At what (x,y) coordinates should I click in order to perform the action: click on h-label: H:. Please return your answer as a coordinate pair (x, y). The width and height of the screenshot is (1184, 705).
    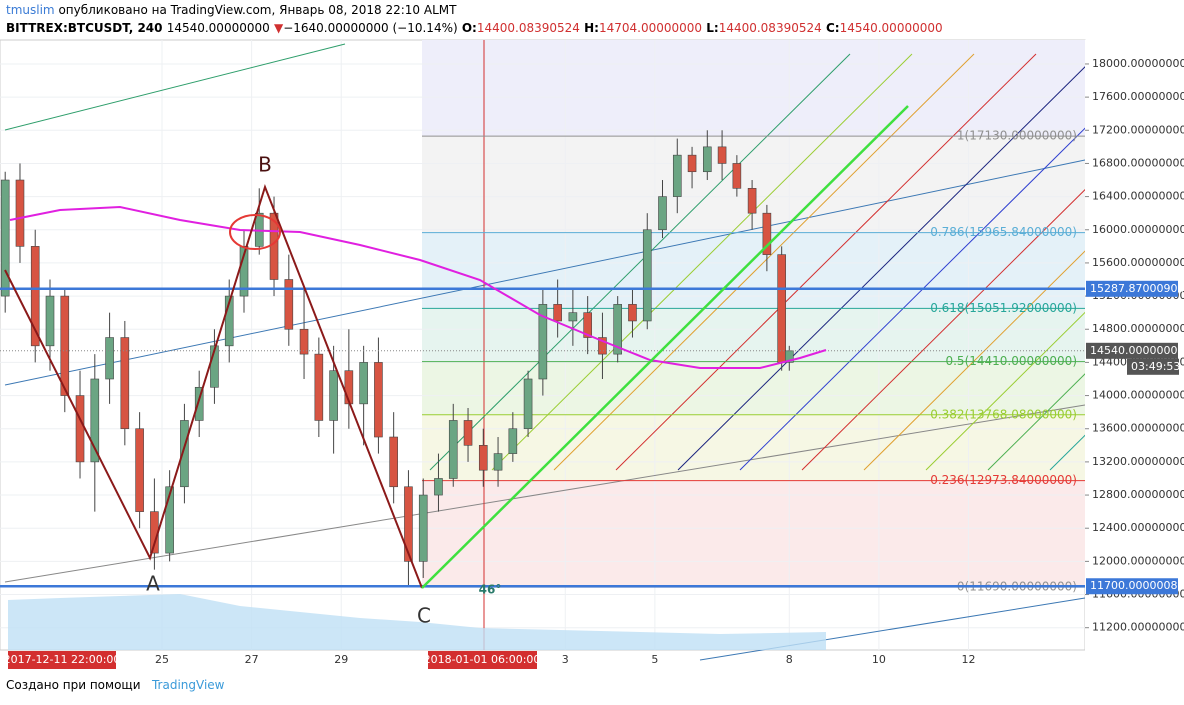
    Looking at the image, I should click on (591, 28).